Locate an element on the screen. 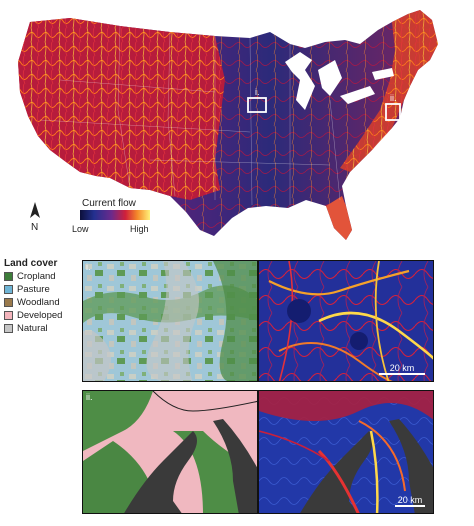 The height and width of the screenshot is (526, 474). inset-label-i: i. is located at coordinates (257, 92).